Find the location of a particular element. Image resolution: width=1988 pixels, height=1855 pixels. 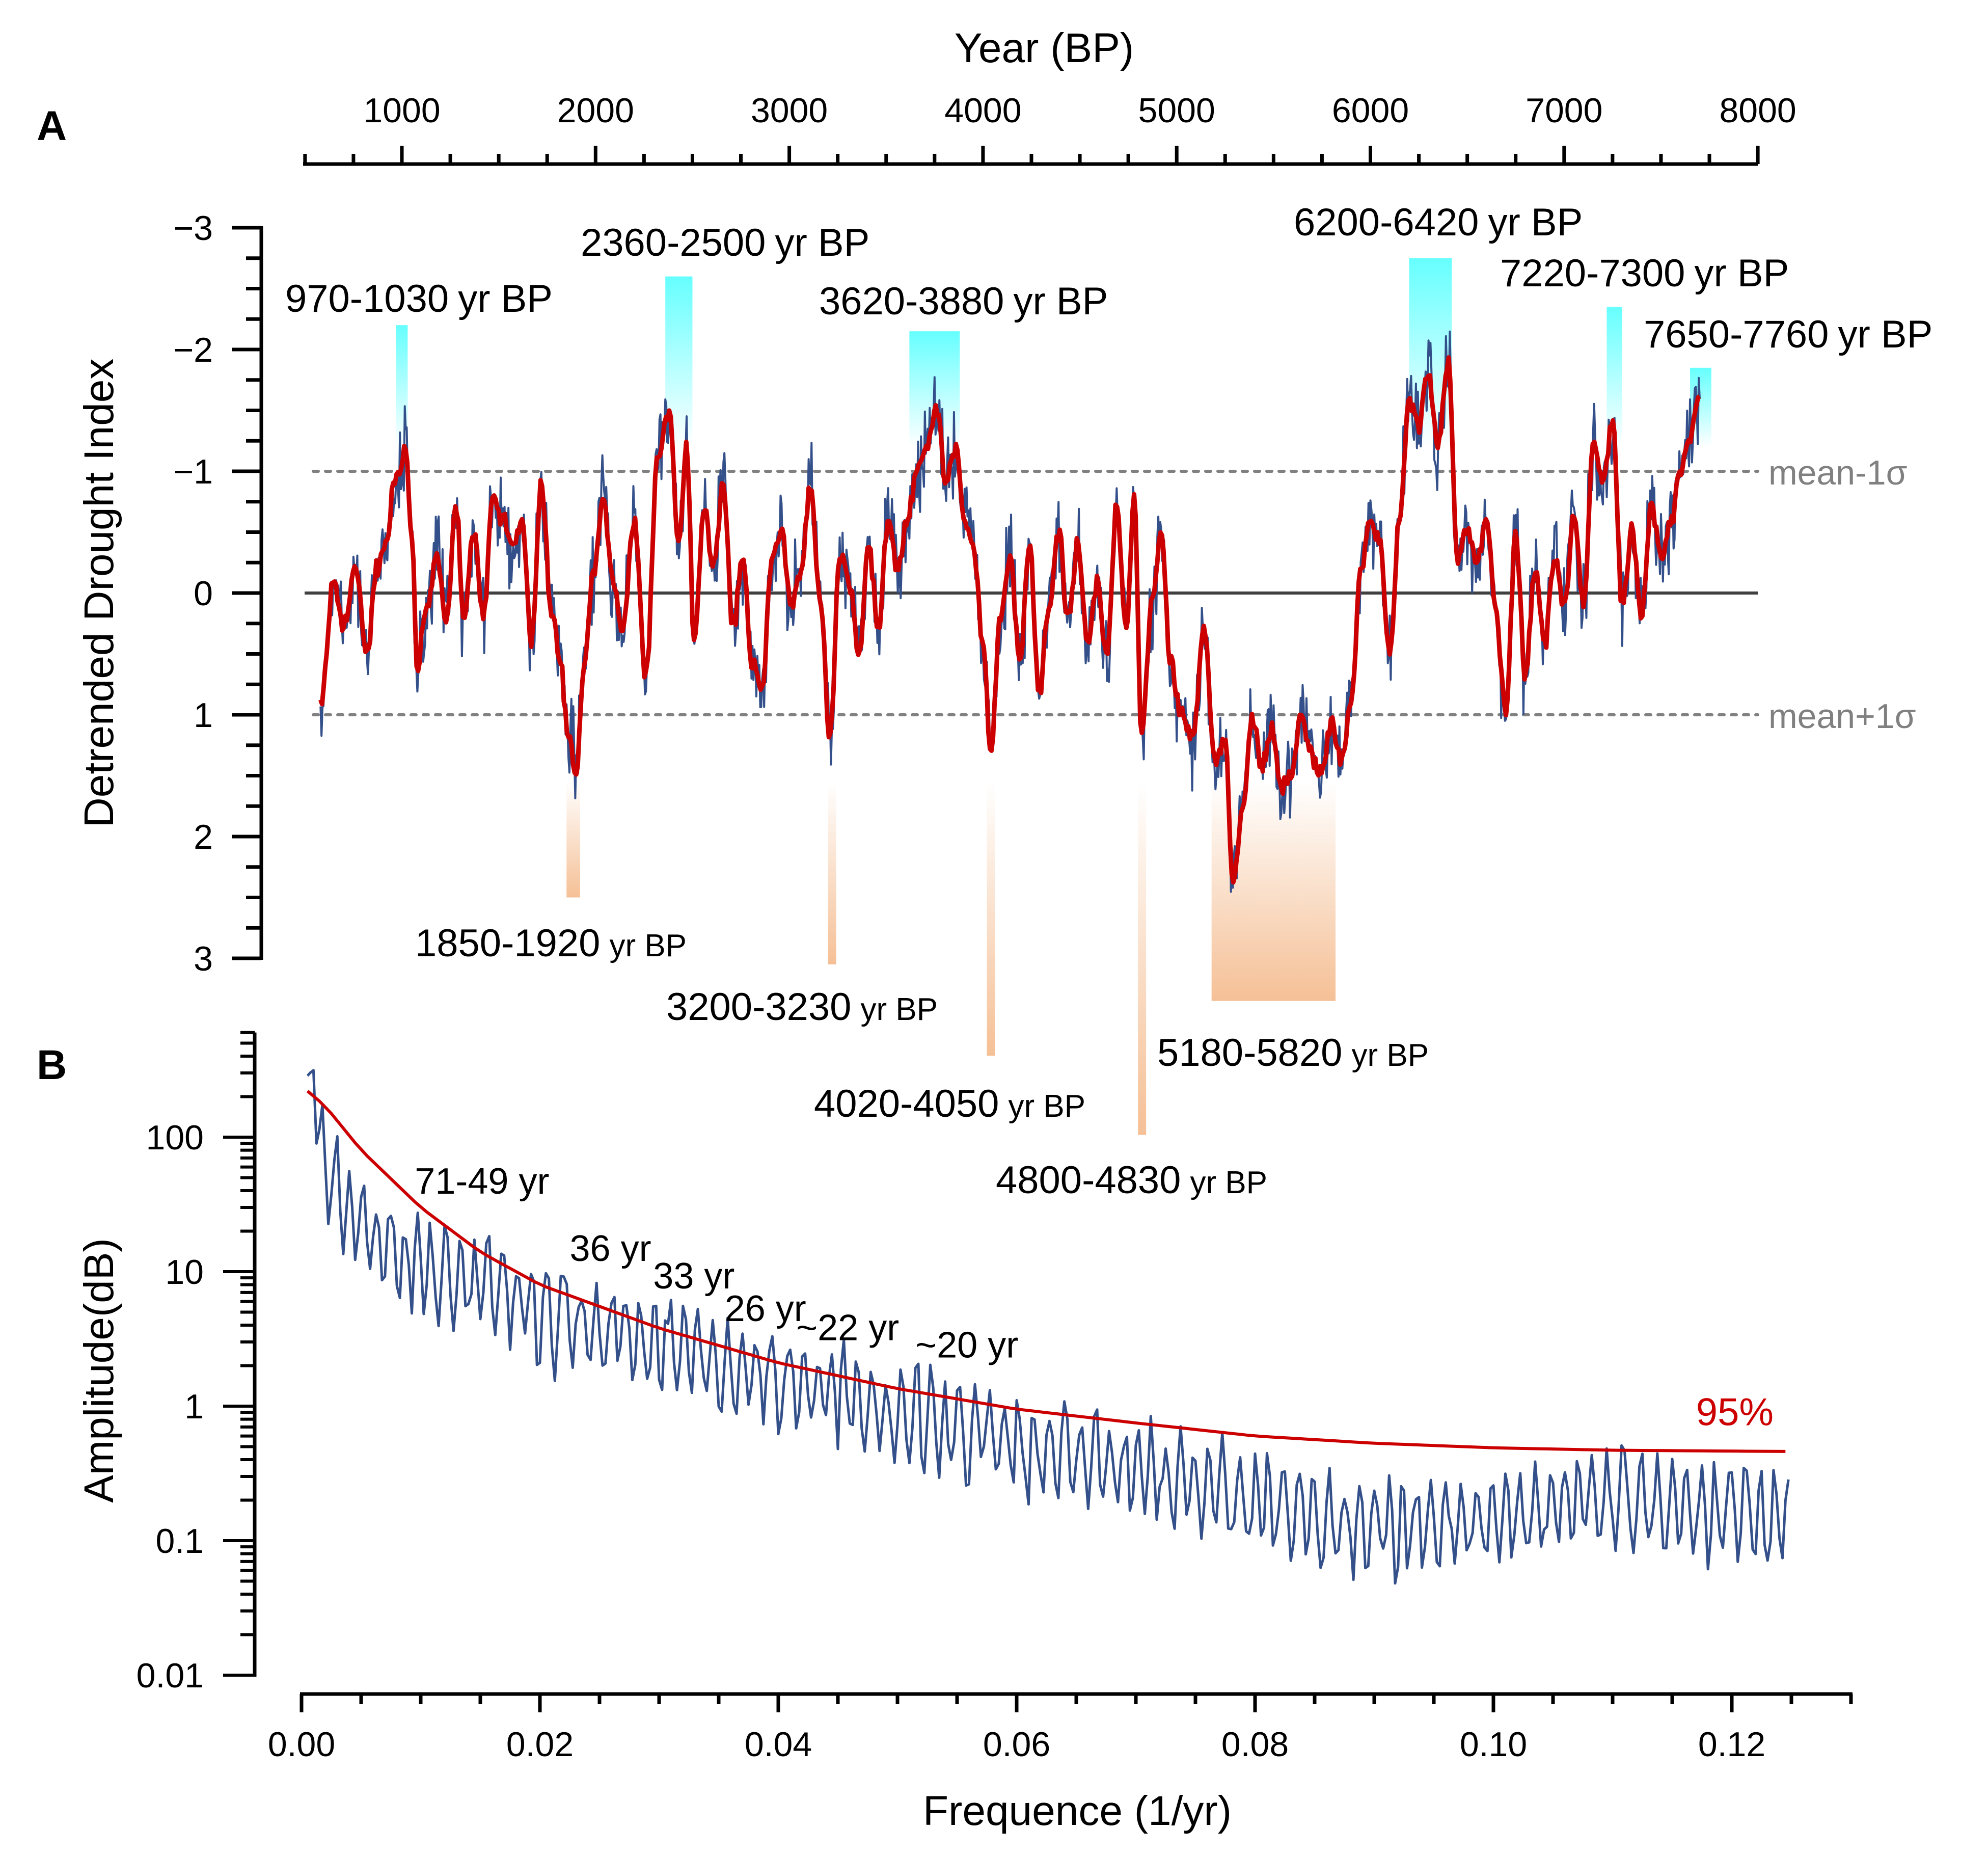

period-range: 6200-6420 is located at coordinates (1386, 223).